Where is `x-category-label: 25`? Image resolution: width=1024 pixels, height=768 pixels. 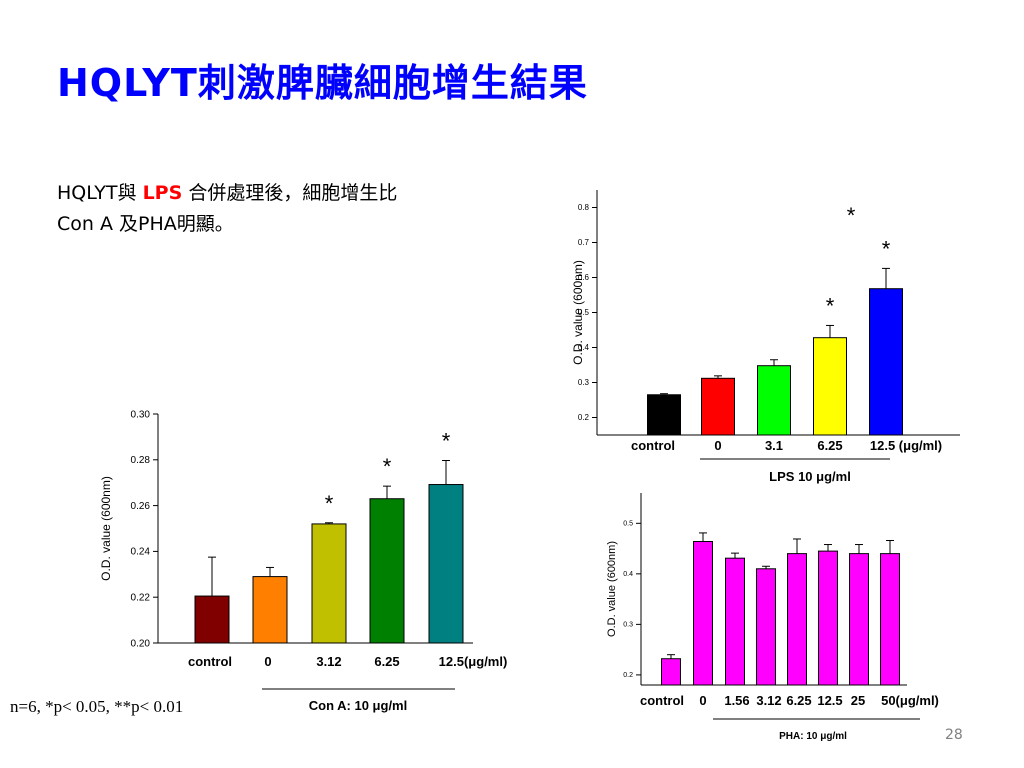 x-category-label: 25 is located at coordinates (858, 700).